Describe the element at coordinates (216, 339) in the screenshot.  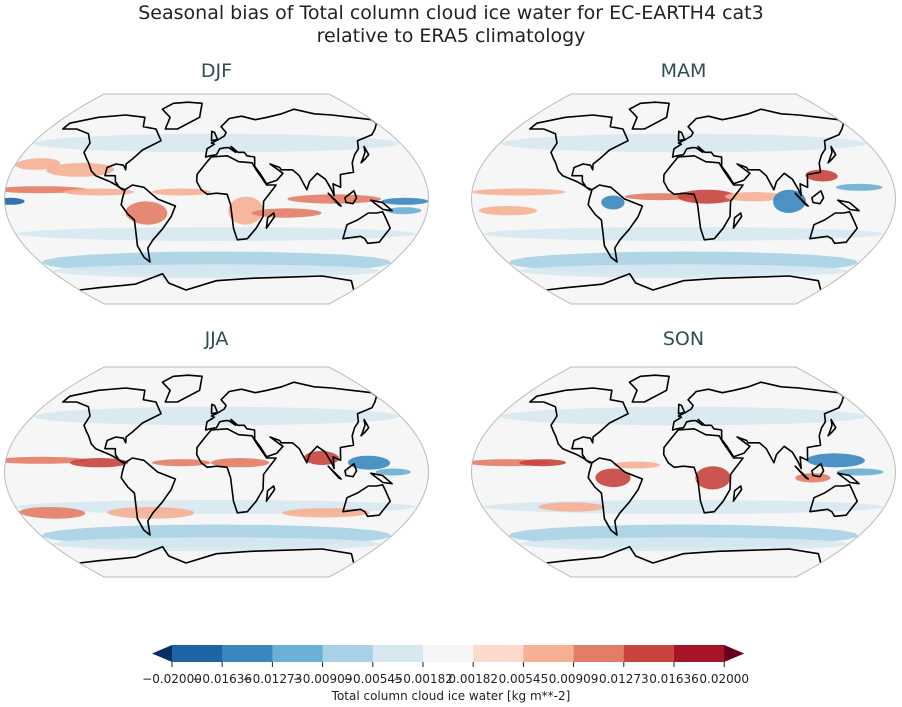
I see `panel-title-jja: JJA` at that location.